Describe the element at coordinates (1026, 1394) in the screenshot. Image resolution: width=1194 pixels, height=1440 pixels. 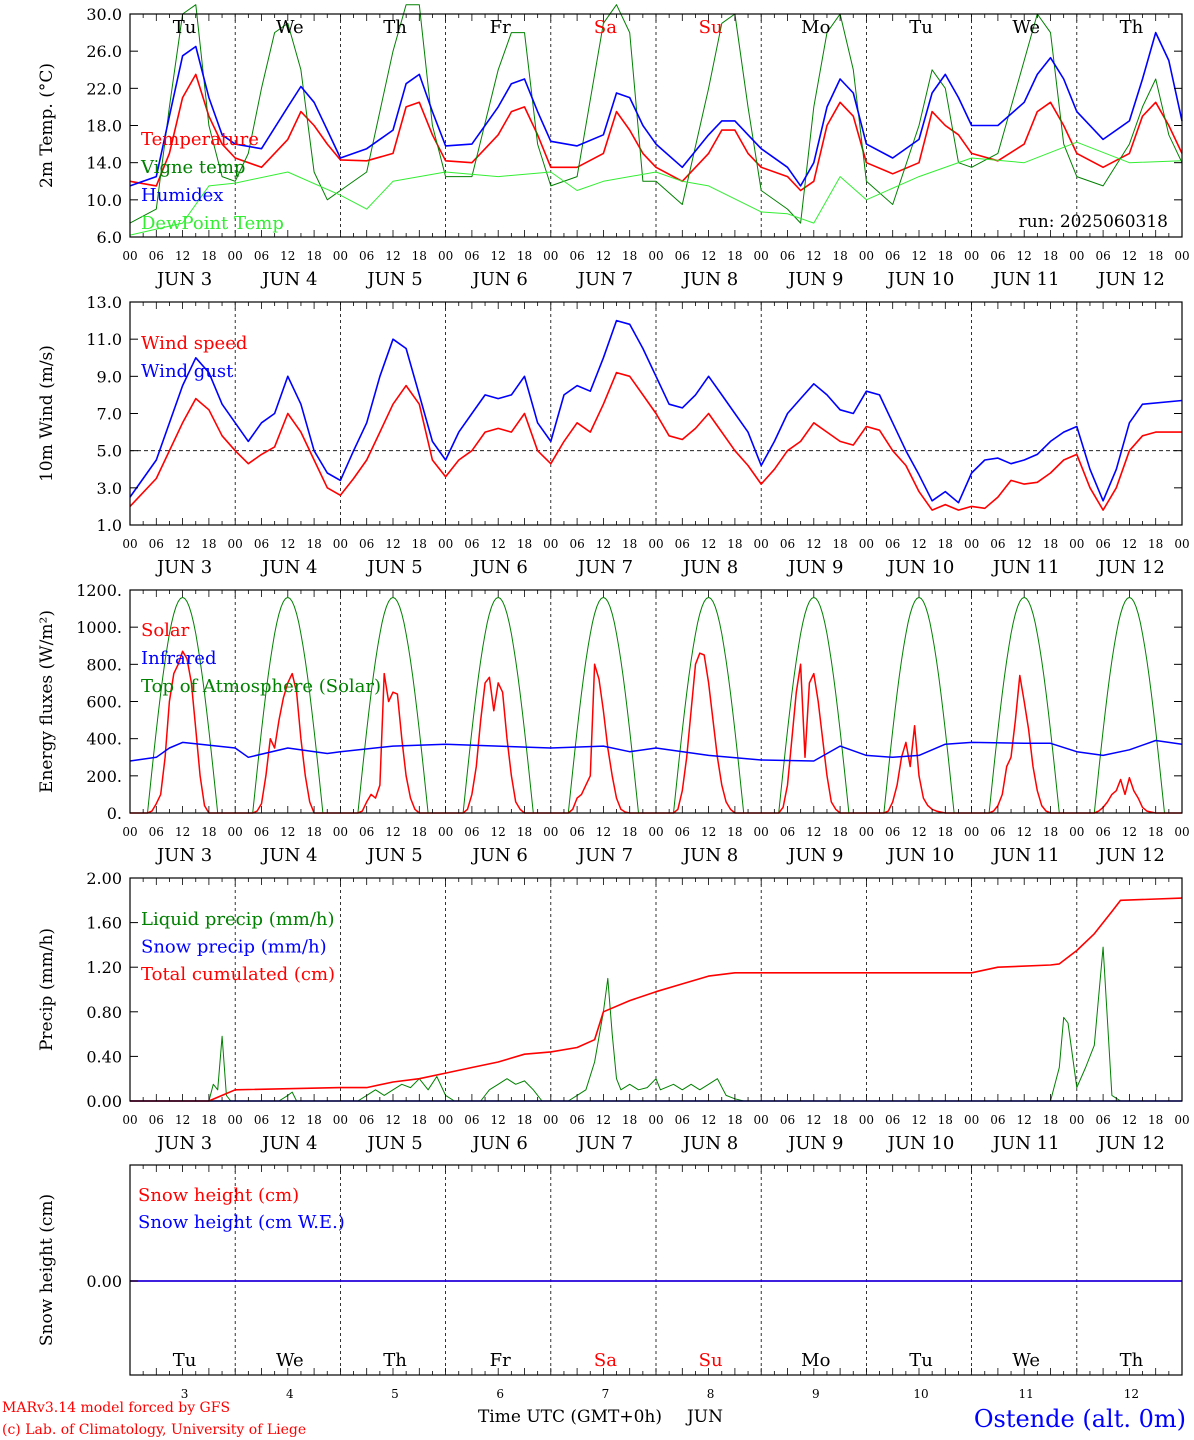
I see `day-number-label: 11` at that location.